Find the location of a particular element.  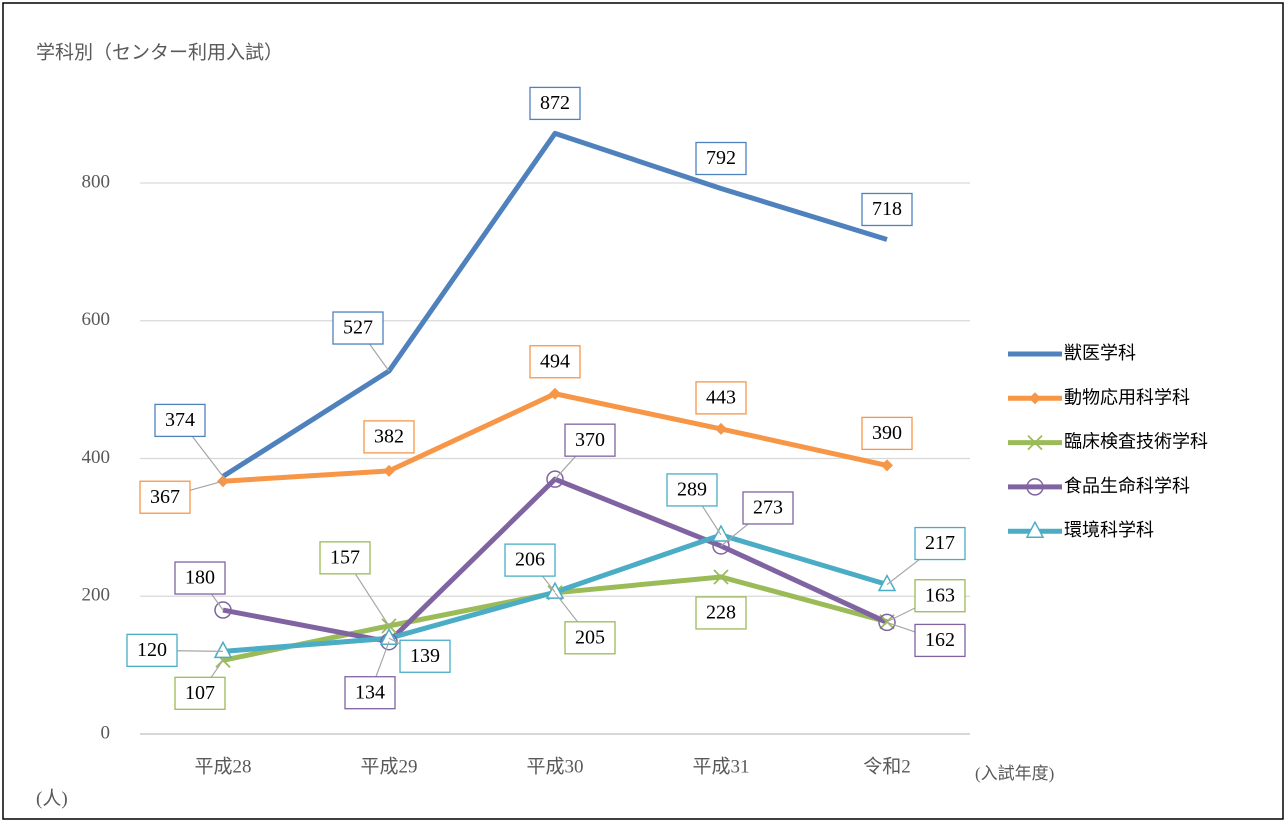

legend-label: 食品生命科学科 is located at coordinates (1127, 486).